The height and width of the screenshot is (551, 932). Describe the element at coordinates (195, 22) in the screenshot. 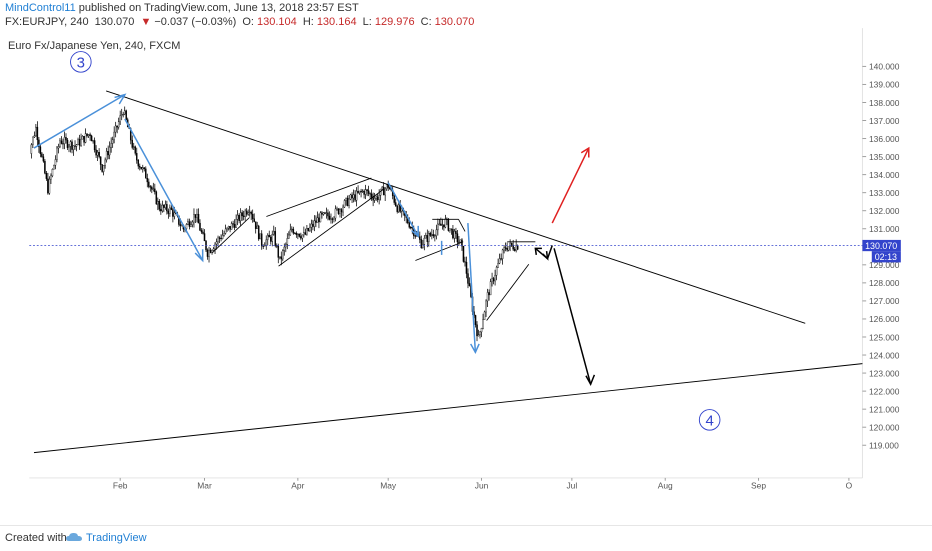

I see `change-value: −0.037 (−0.03%)` at that location.